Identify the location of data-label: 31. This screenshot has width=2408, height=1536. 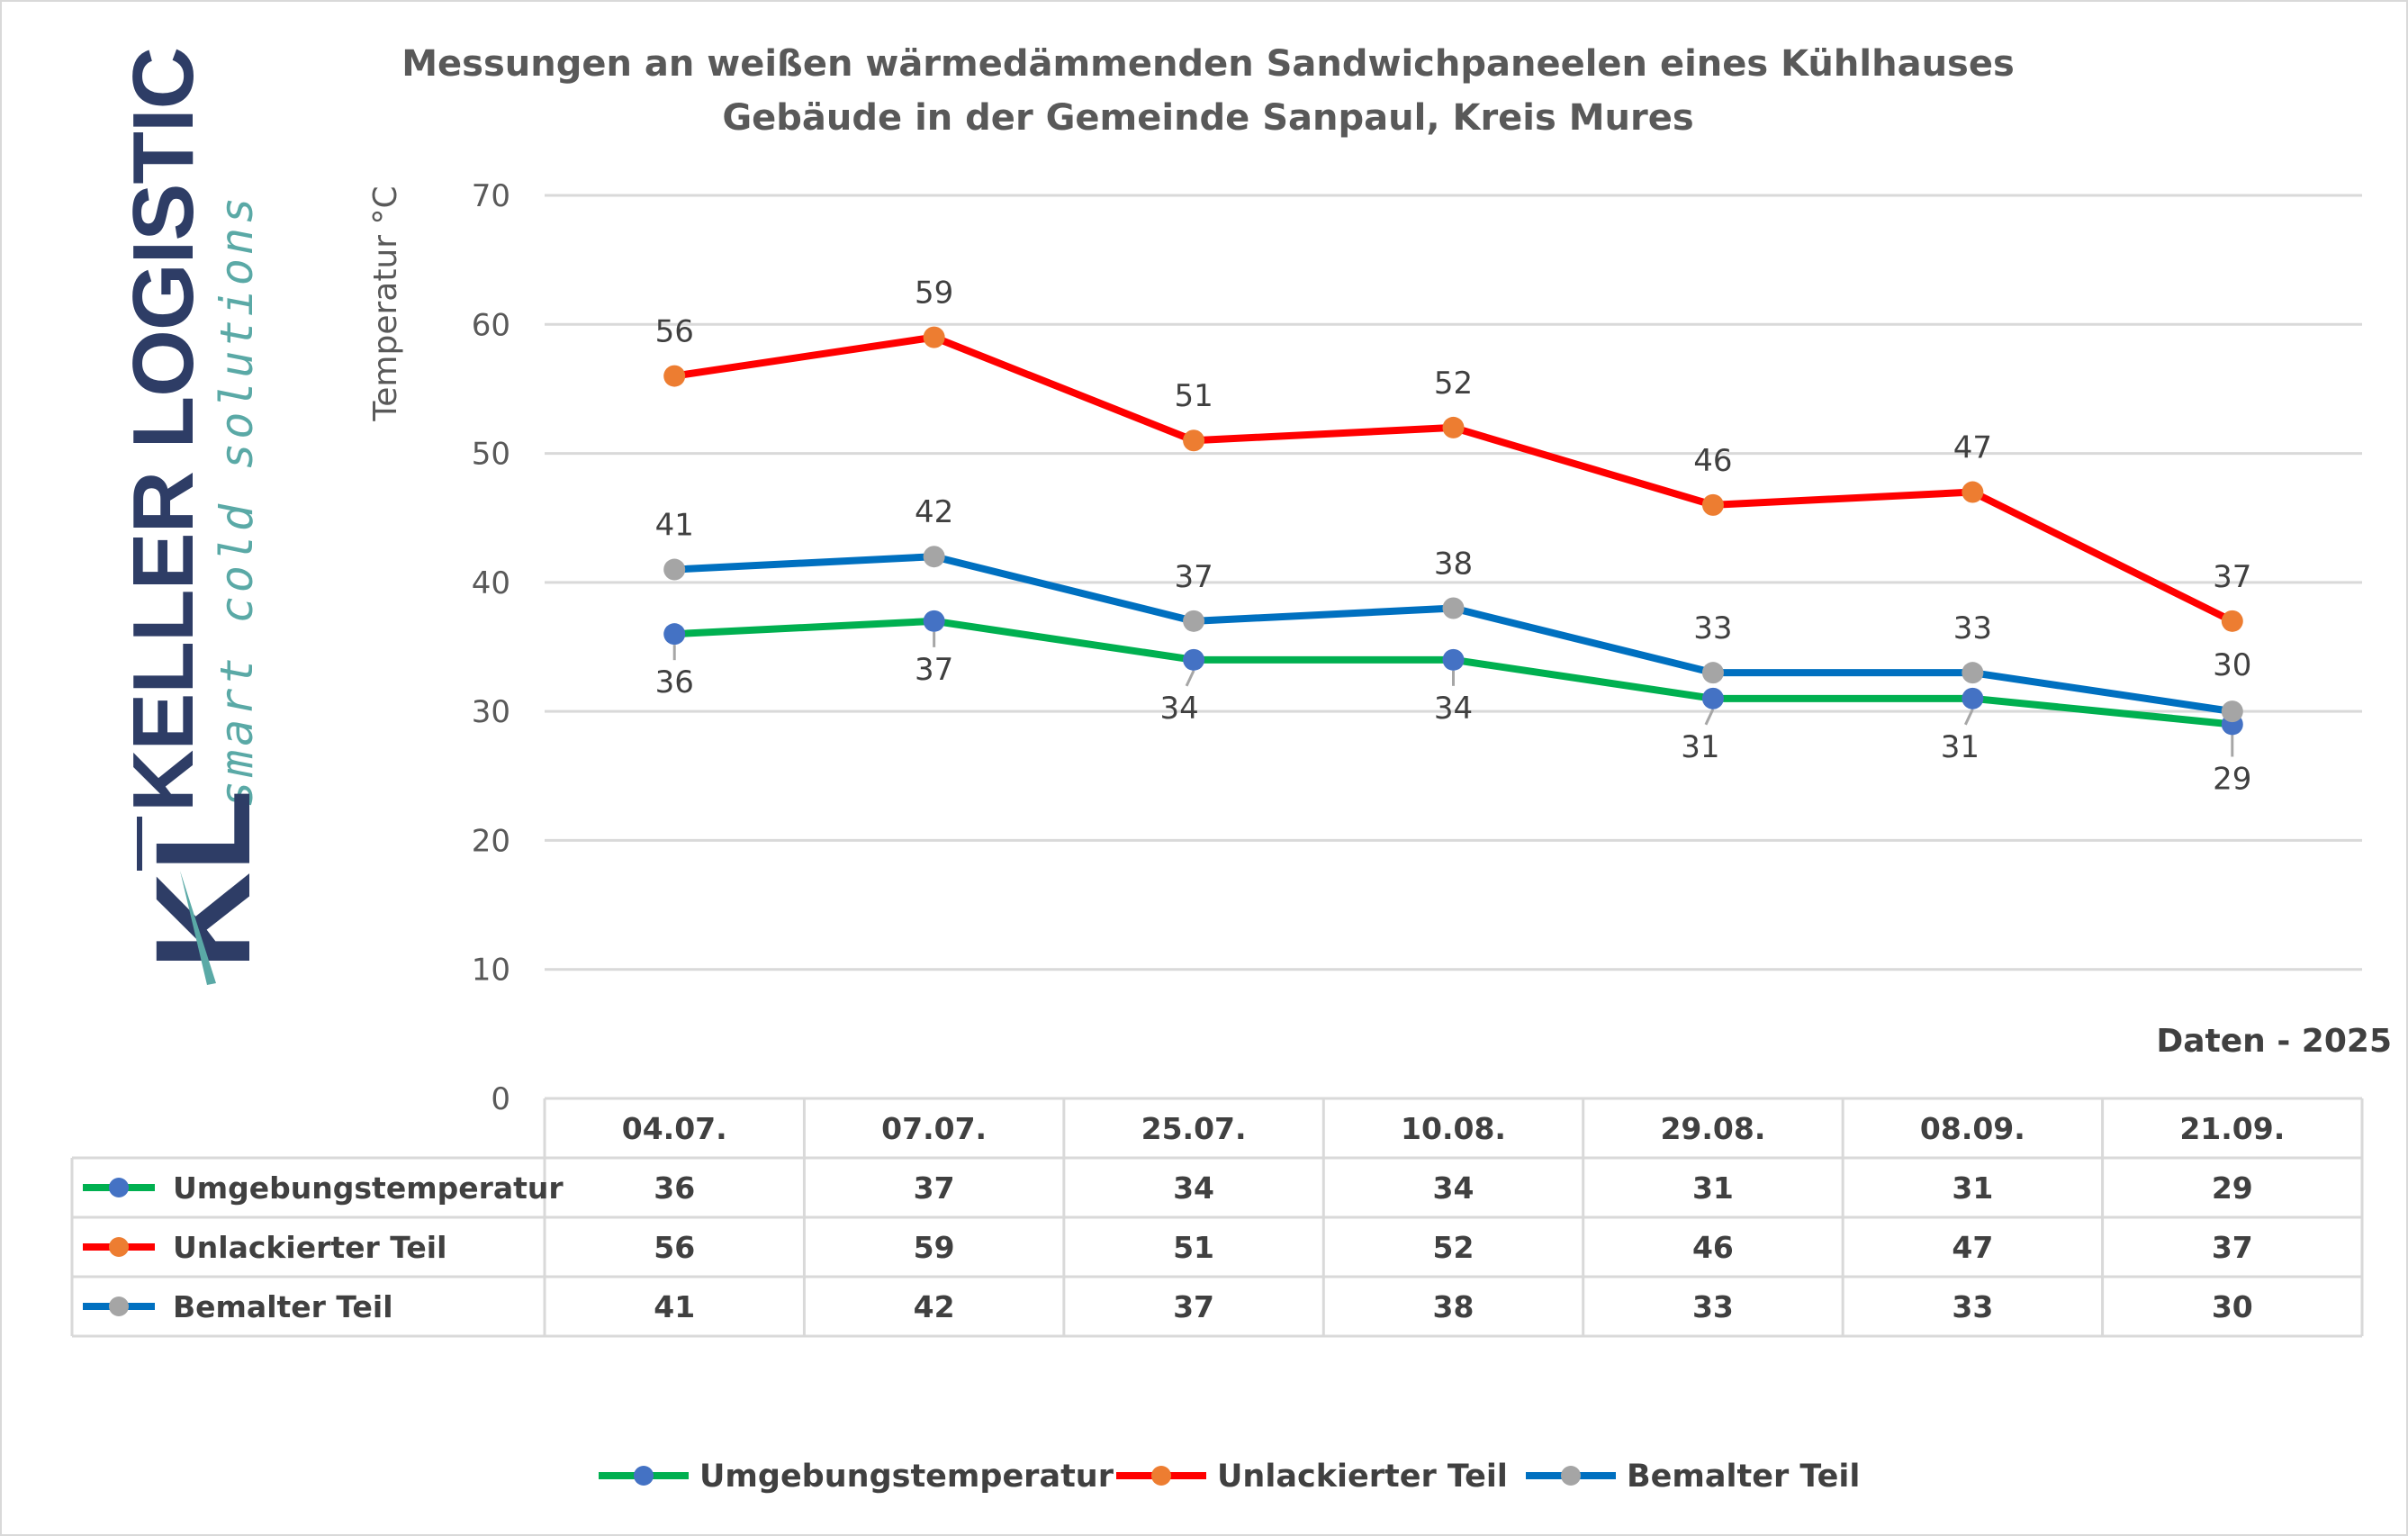
(1700, 747).